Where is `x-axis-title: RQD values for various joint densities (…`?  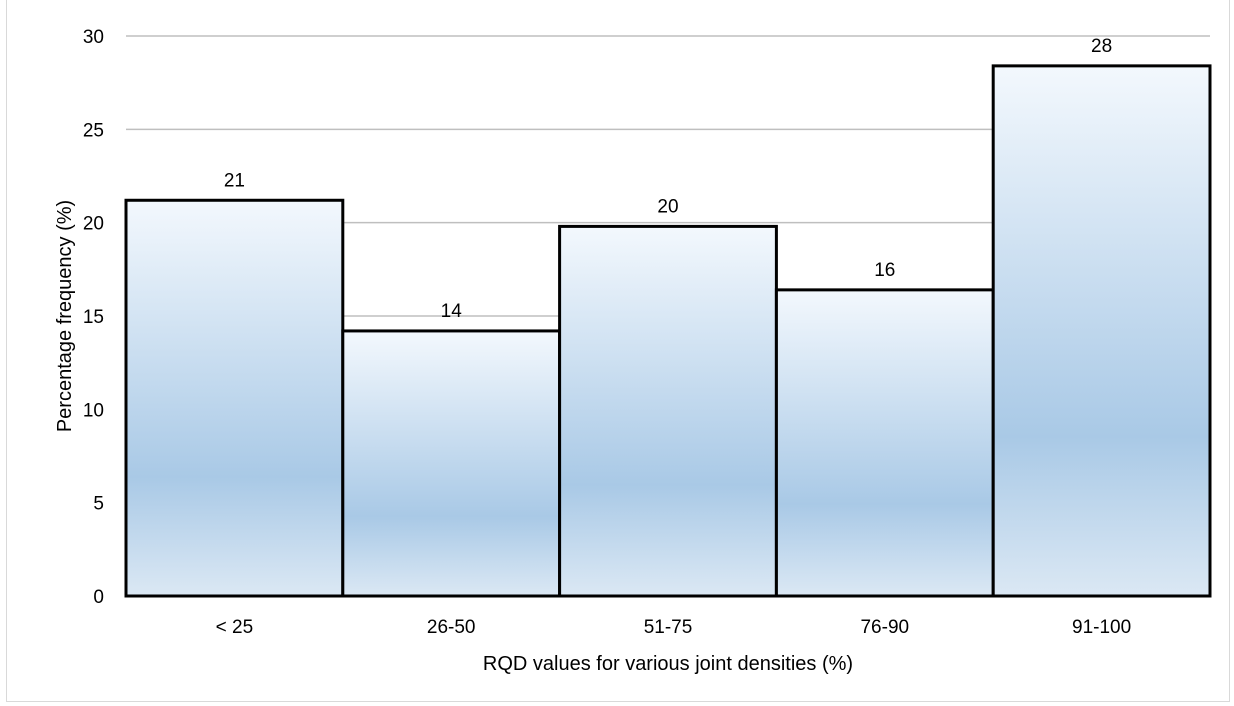
x-axis-title: RQD values for various joint densities (… is located at coordinates (668, 664).